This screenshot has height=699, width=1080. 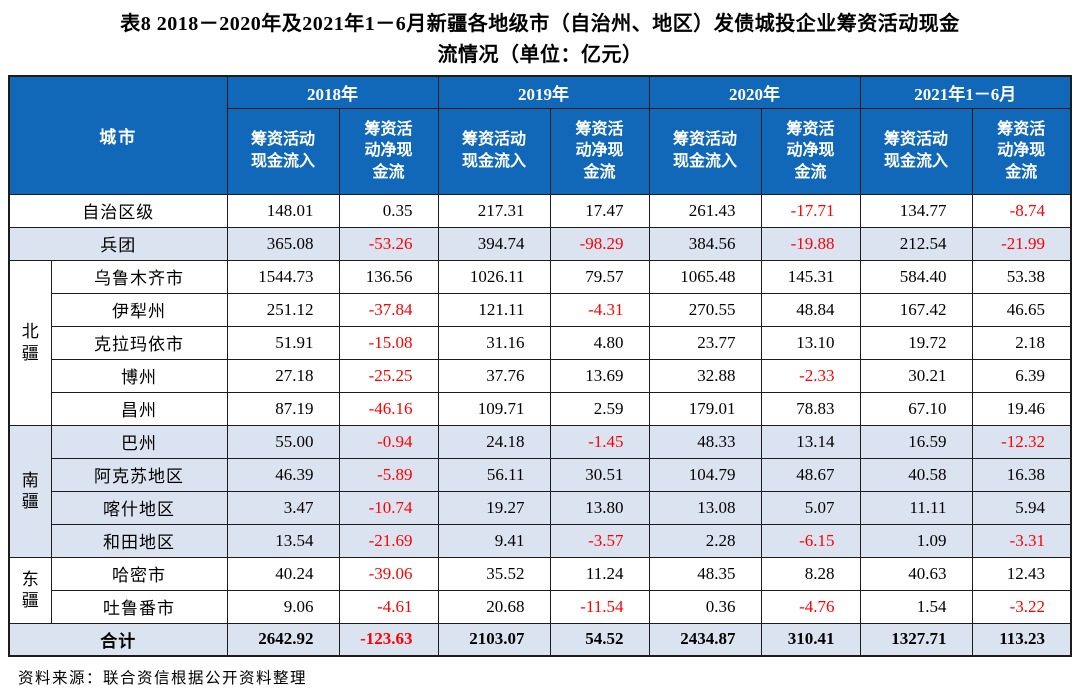 What do you see at coordinates (599, 210) in the screenshot?
I see `value-cell: 17.47` at bounding box center [599, 210].